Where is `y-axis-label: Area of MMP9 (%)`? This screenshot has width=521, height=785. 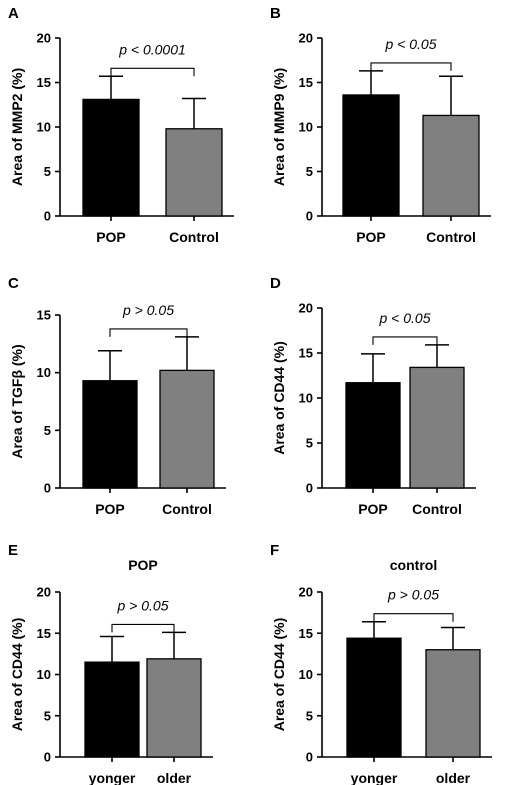
y-axis-label: Area of MMP9 (%) is located at coordinates (279, 127).